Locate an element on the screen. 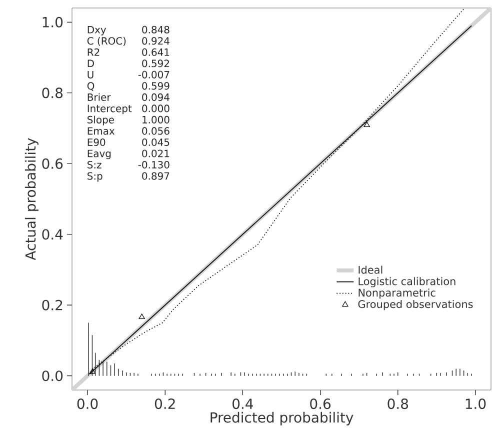 This screenshot has height=448, width=494. annotation: Intercept is located at coordinates (110, 109).